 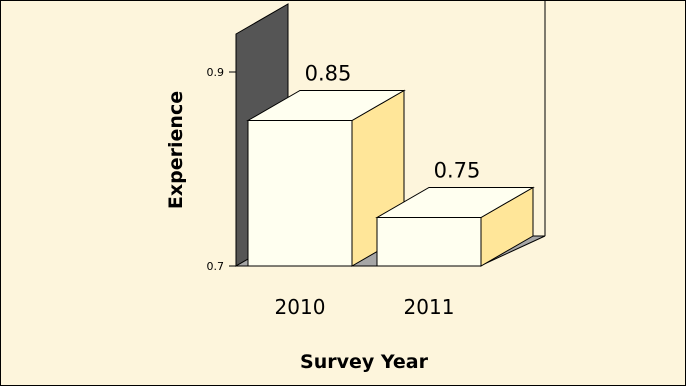 What do you see at coordinates (216, 72) in the screenshot?
I see `y-tick-label: 0.9` at bounding box center [216, 72].